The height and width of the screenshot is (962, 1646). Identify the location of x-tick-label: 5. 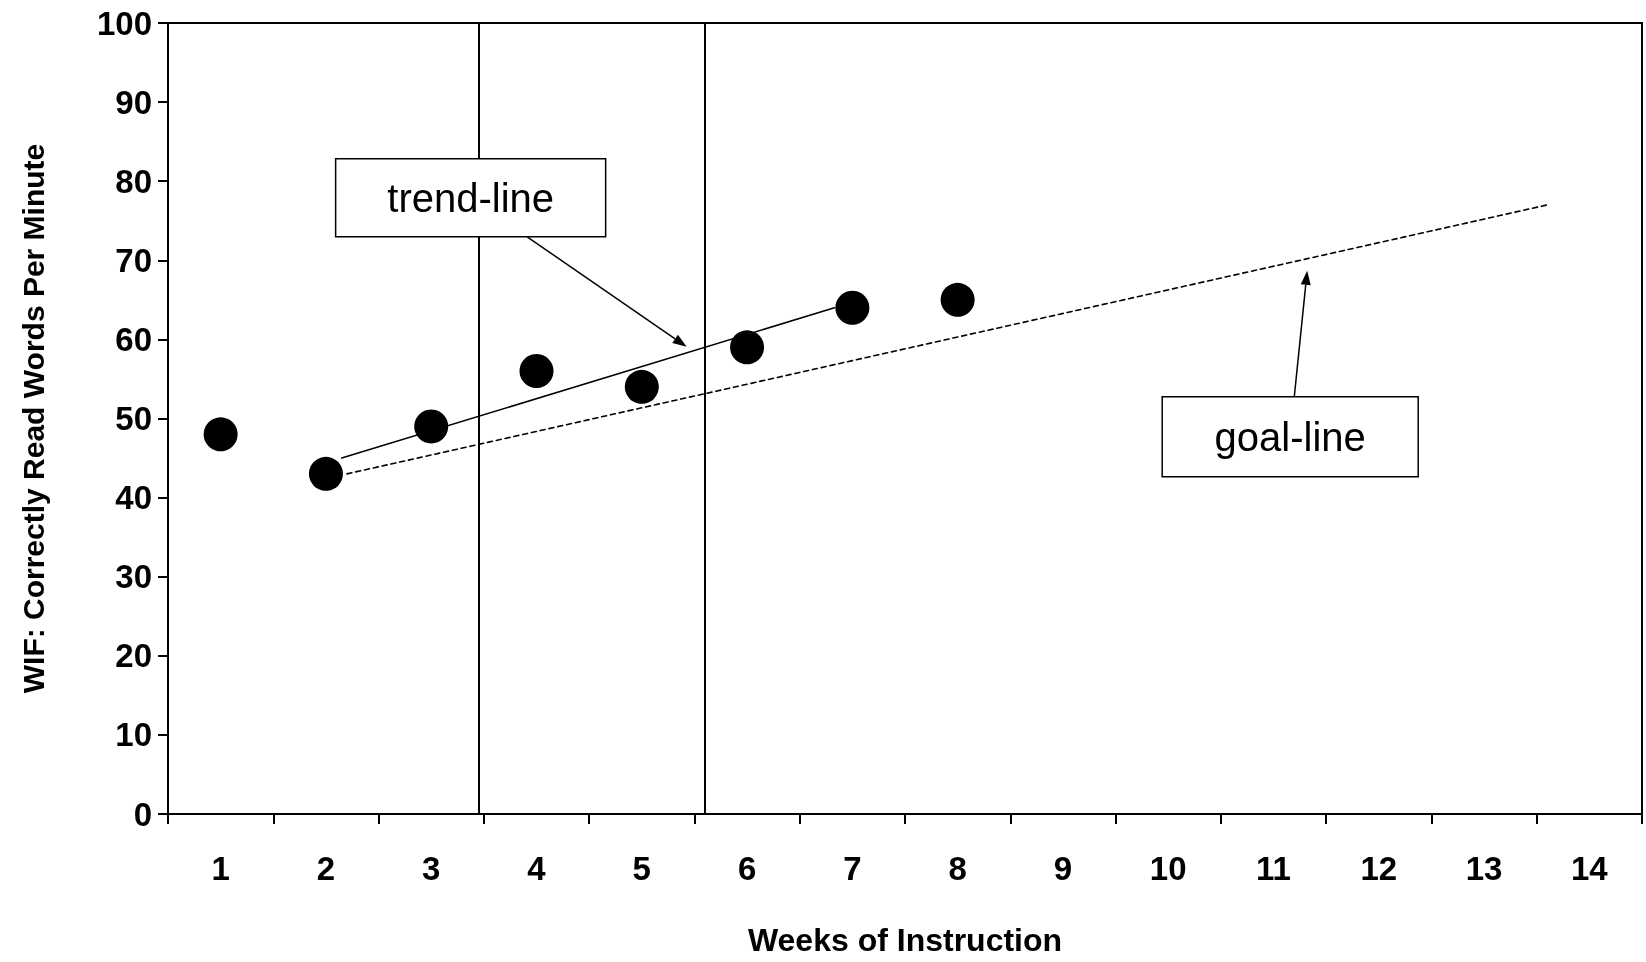
(641, 868).